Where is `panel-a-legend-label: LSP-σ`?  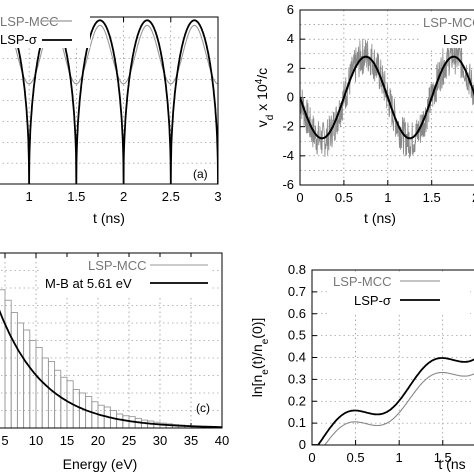
panel-a-legend-label: LSP-σ is located at coordinates (18, 39).